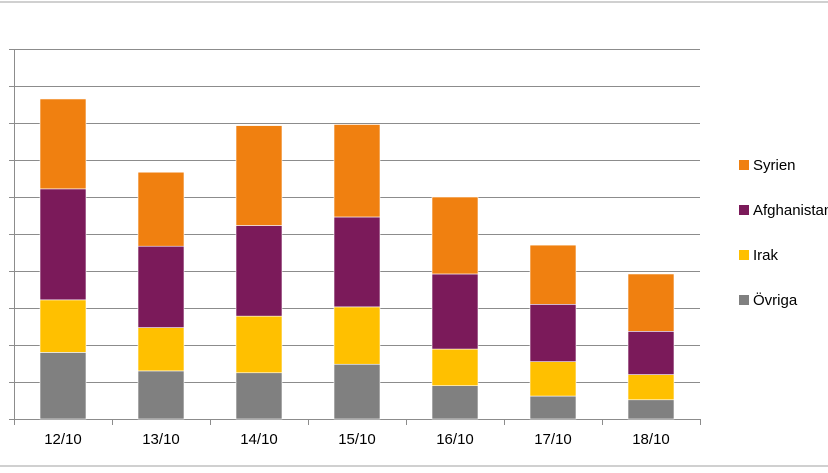  Describe the element at coordinates (651, 439) in the screenshot. I see `x-tick-label: 18/10` at that location.